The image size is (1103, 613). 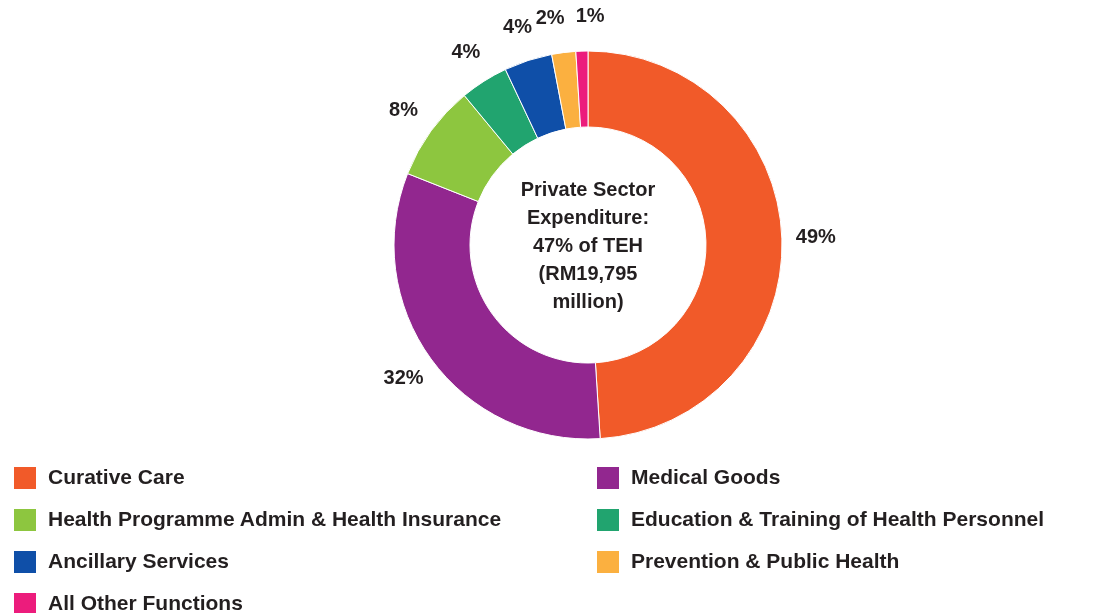 What do you see at coordinates (816, 236) in the screenshot?
I see `data-label: 49%` at bounding box center [816, 236].